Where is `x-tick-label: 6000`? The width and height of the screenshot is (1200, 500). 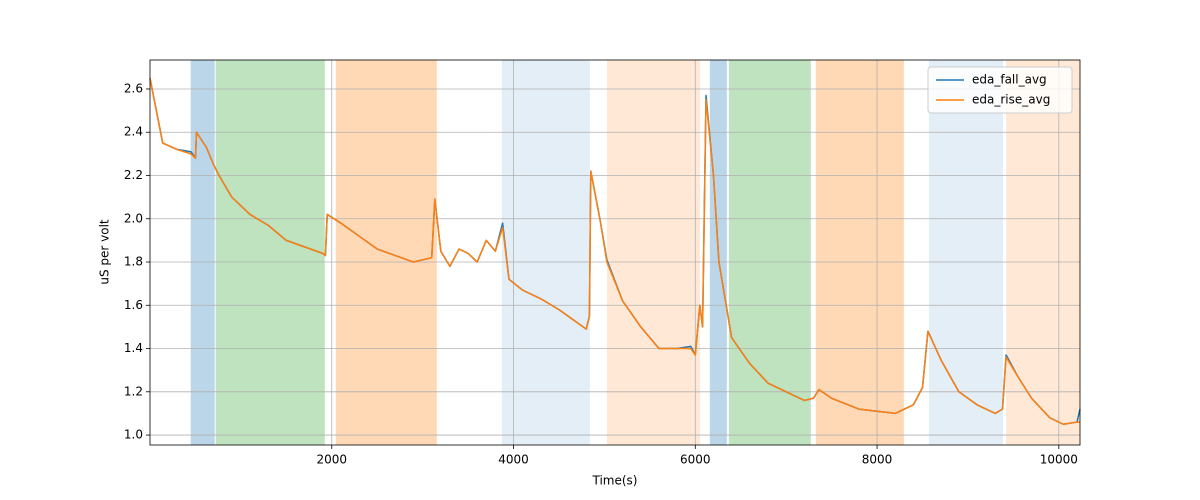
x-tick-label: 6000 is located at coordinates (695, 460).